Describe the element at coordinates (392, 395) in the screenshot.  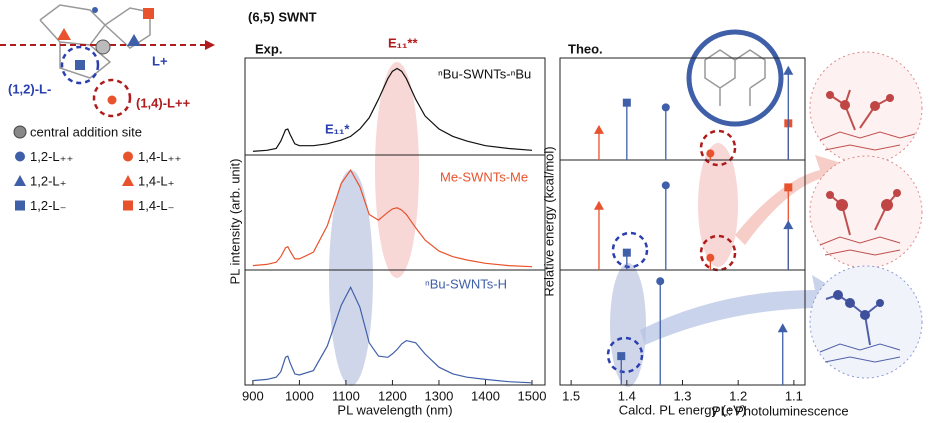
I see `x-tick-label: 1200` at that location.